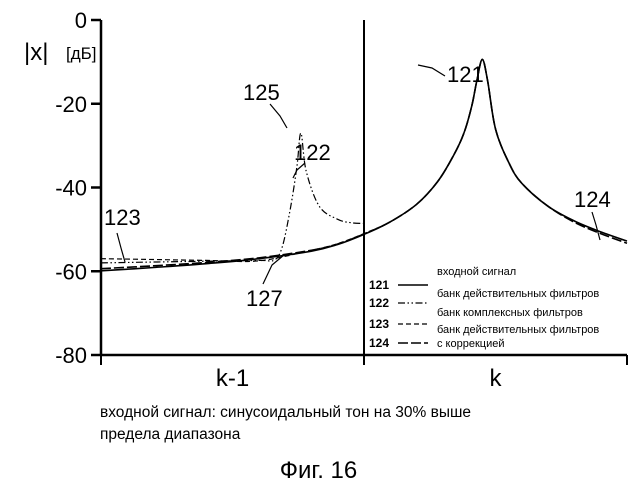  I want to click on y-tick-label: -60, so click(71, 271).